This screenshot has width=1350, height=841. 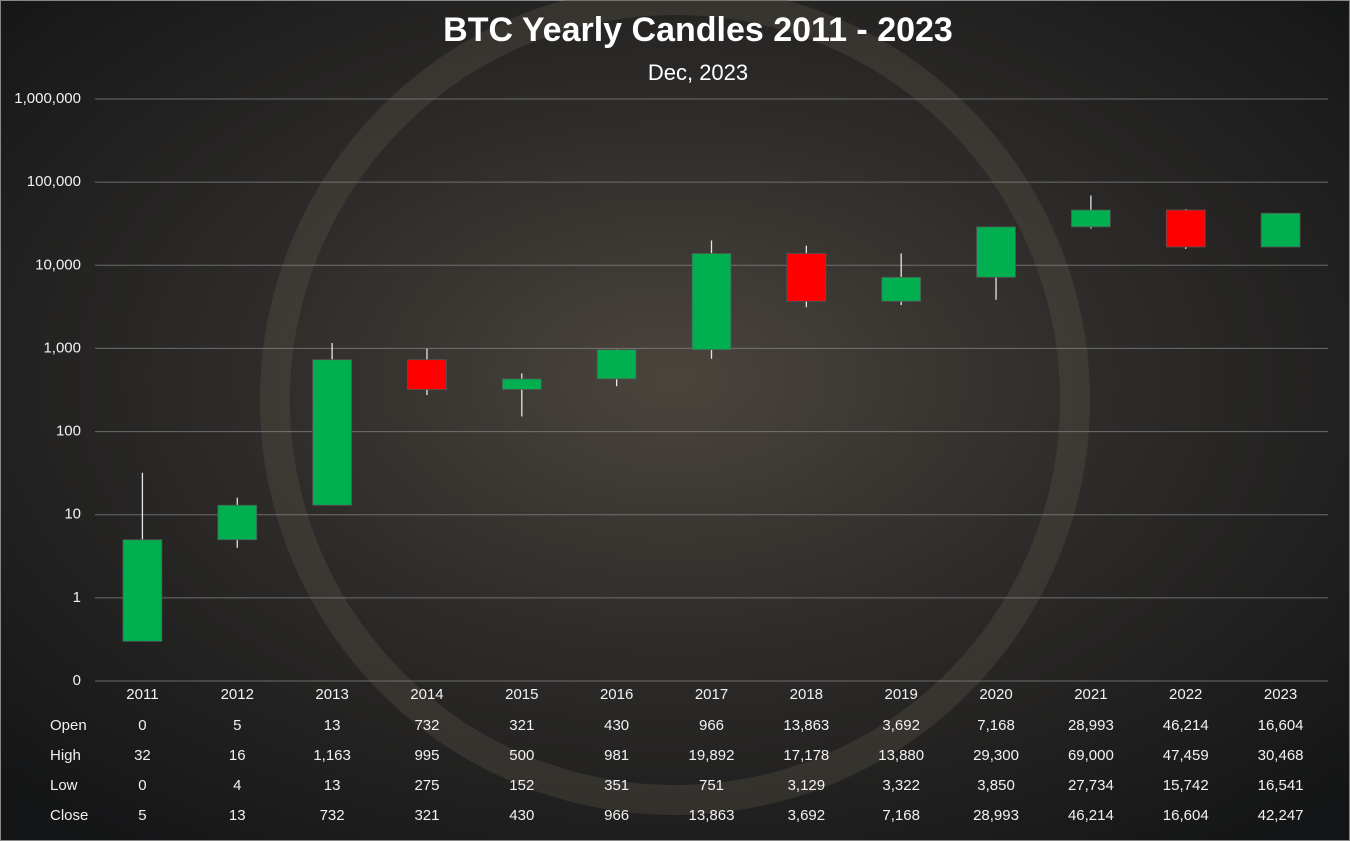 What do you see at coordinates (807, 785) in the screenshot?
I see `table-cell: 3,129` at bounding box center [807, 785].